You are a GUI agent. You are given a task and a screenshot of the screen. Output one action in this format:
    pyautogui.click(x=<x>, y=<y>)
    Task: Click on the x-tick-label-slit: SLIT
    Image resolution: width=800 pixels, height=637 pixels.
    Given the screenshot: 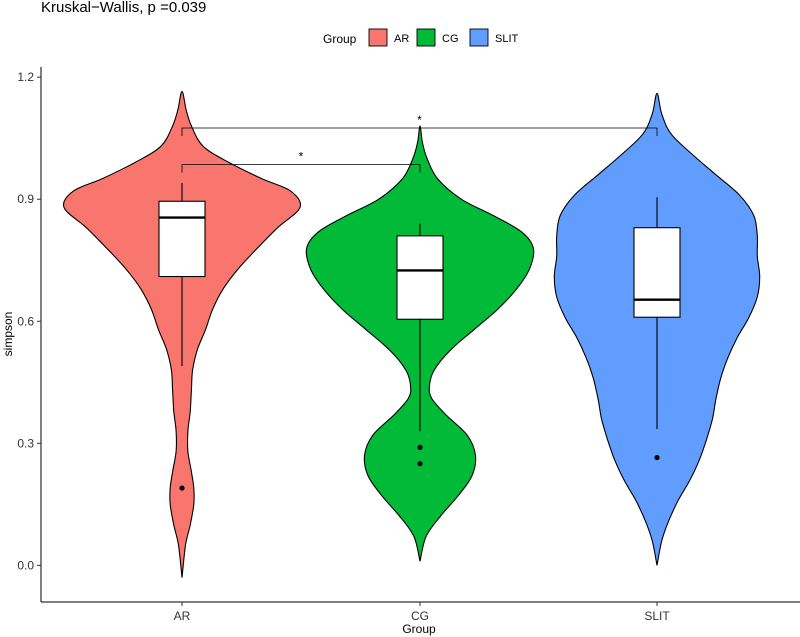 What is the action you would take?
    pyautogui.click(x=657, y=616)
    